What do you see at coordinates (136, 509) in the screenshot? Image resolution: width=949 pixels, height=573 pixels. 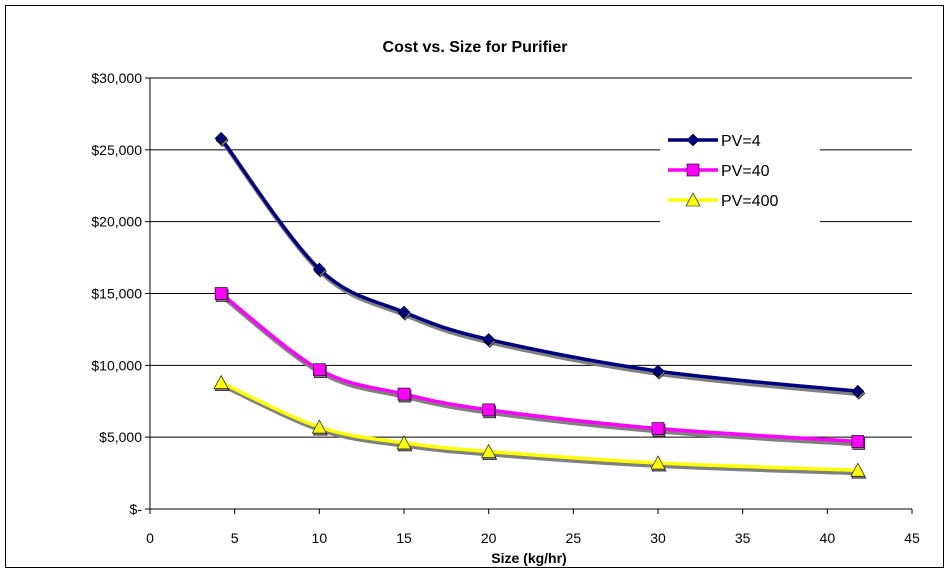 I see `y-tick-label: $-` at bounding box center [136, 509].